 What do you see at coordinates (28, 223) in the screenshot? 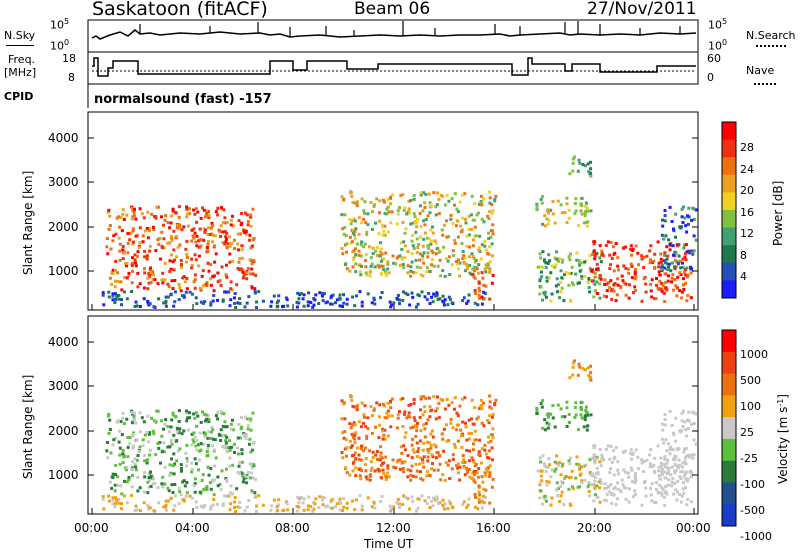
I see `power-ylabel: Slant Range [km]` at bounding box center [28, 223].